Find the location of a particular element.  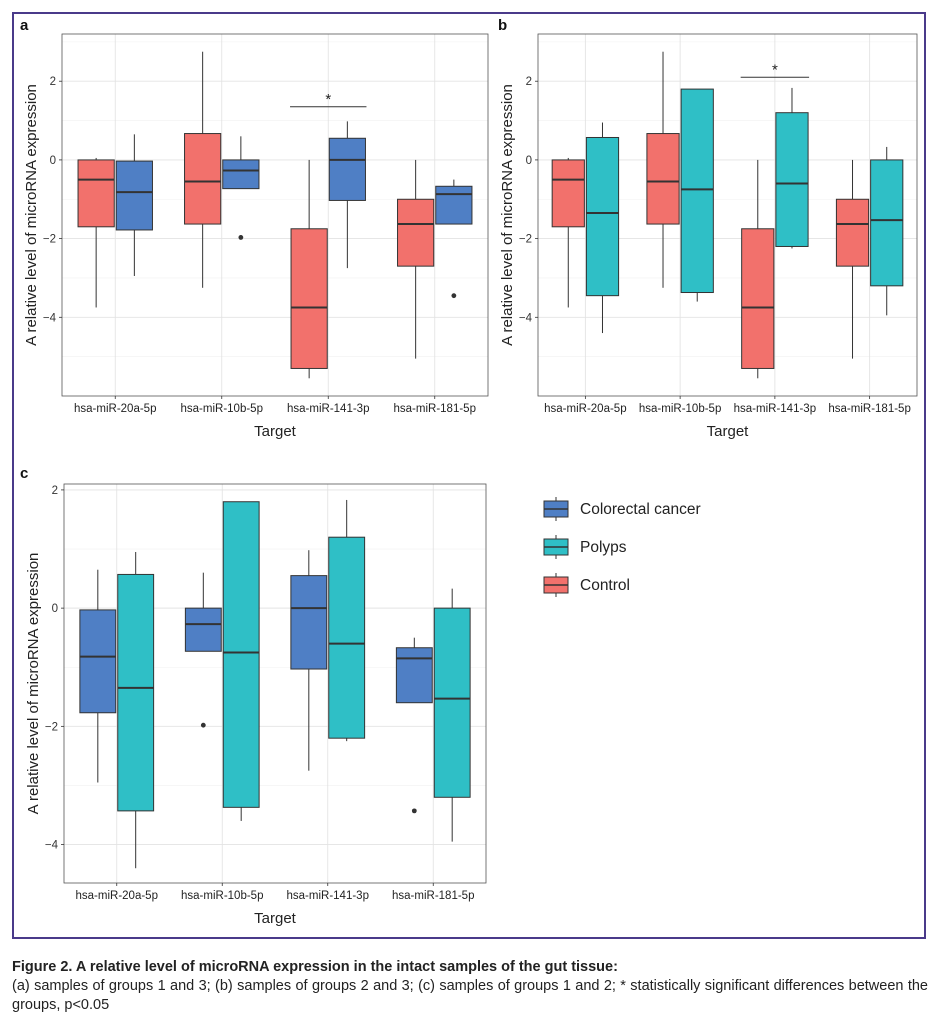

legend-label: Colorectal cancer is located at coordinates (640, 509).